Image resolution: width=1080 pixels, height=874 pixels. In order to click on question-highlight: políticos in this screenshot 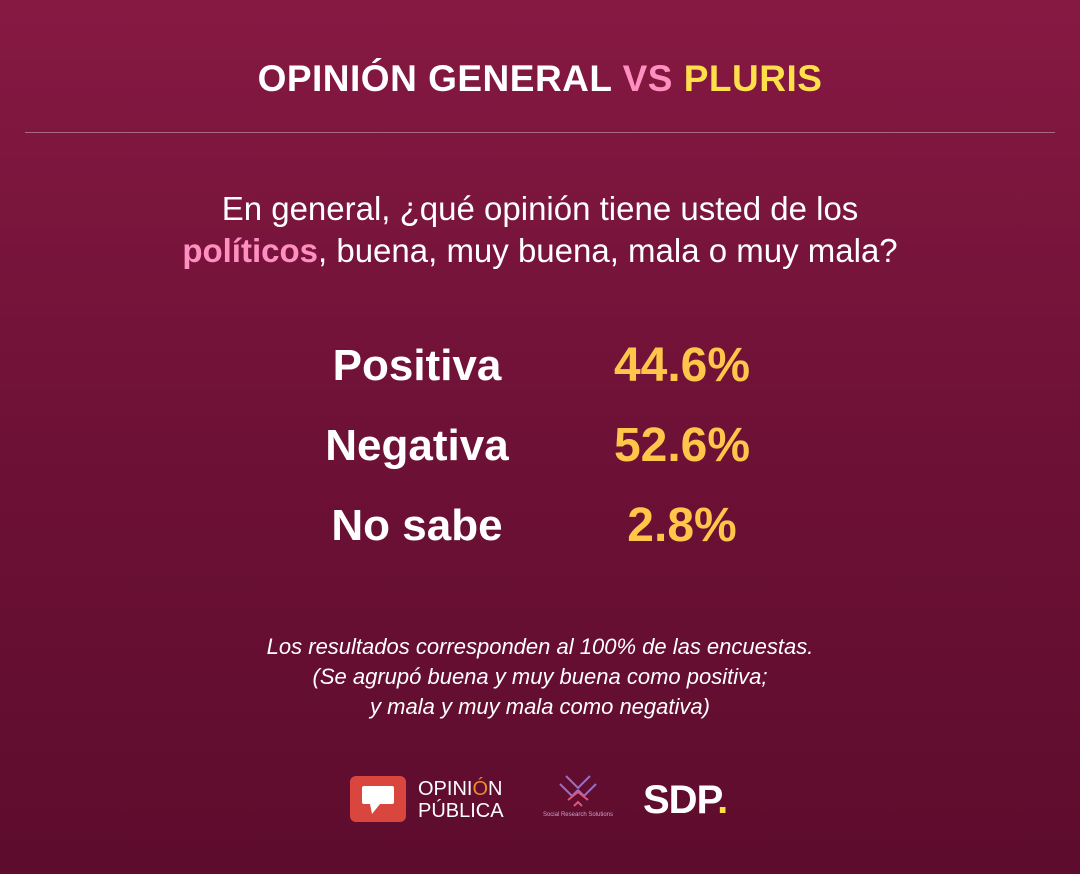, I will do `click(250, 250)`.